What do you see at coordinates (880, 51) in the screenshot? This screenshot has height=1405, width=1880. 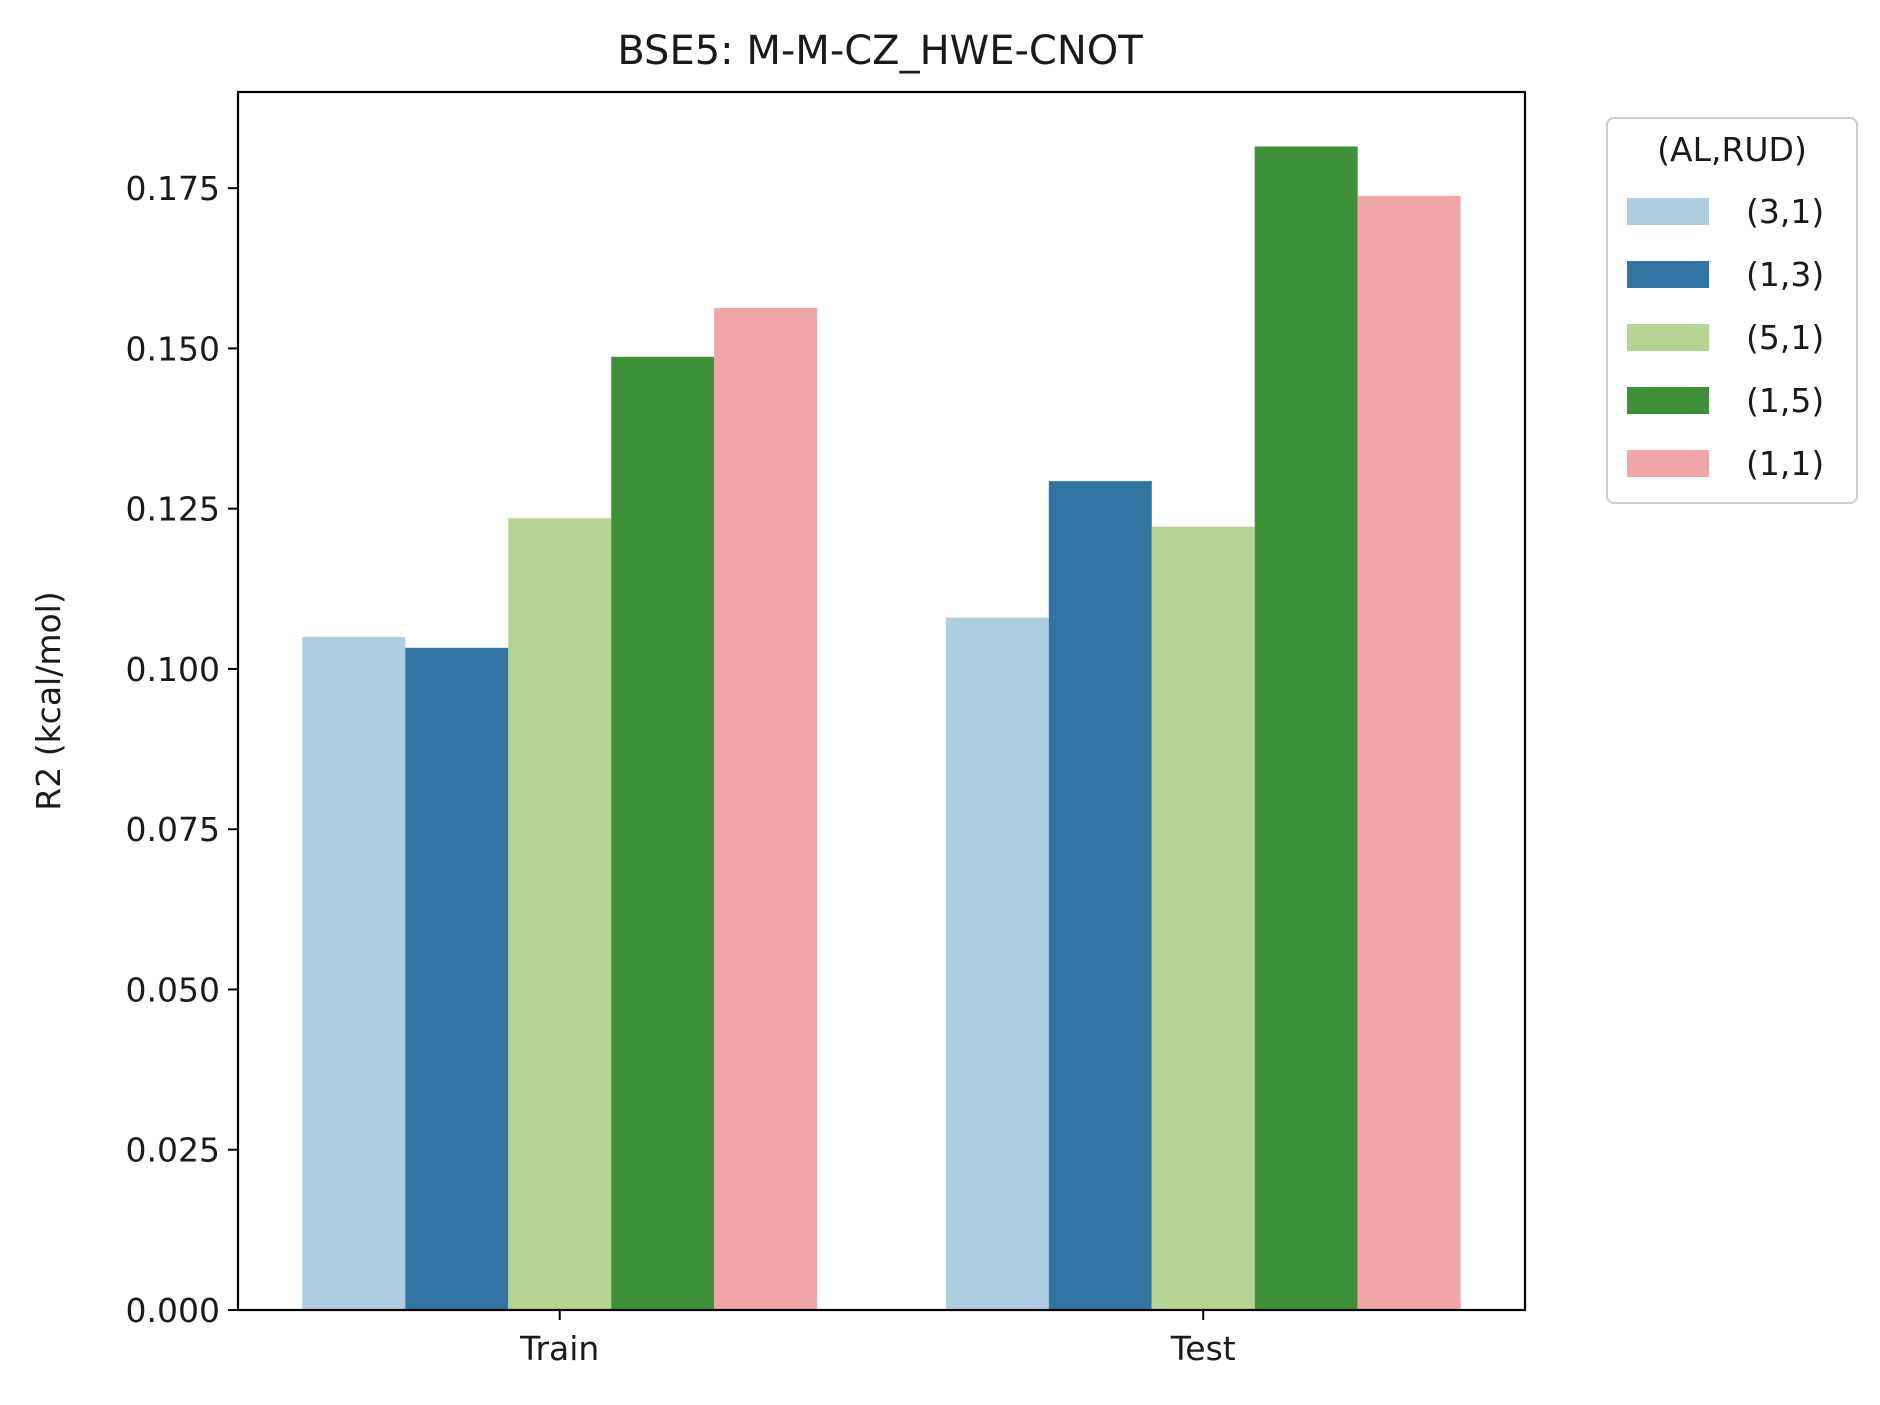 I see `chart-title: BSE5: M-M-CZ_HWE-CNOT` at bounding box center [880, 51].